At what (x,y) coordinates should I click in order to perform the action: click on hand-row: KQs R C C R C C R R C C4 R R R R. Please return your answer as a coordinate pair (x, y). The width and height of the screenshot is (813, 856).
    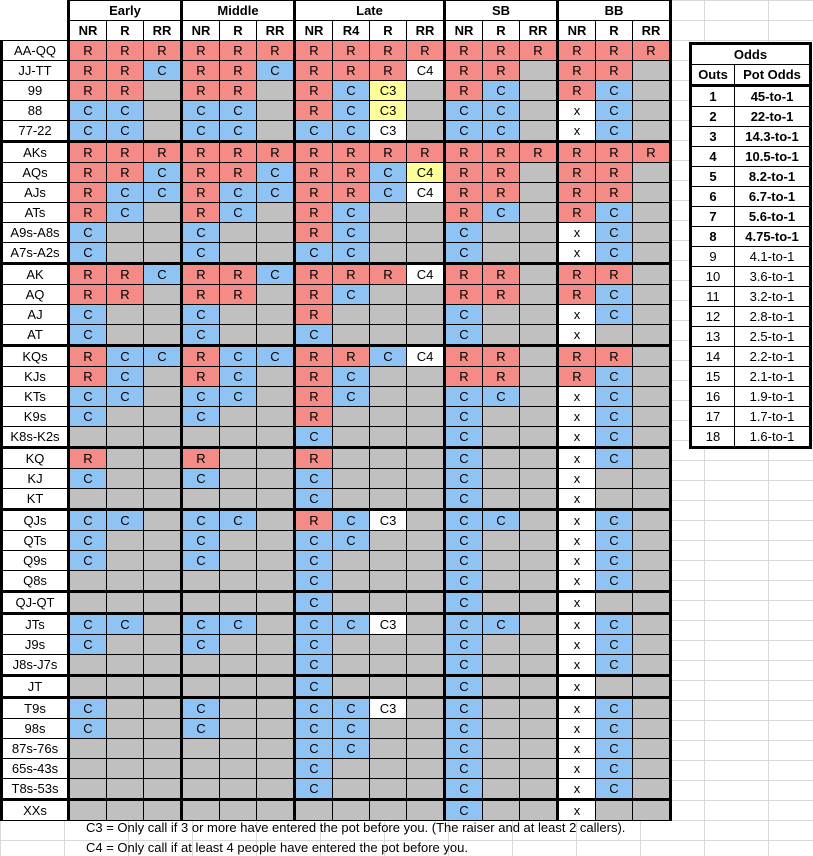
    Looking at the image, I should click on (336, 355).